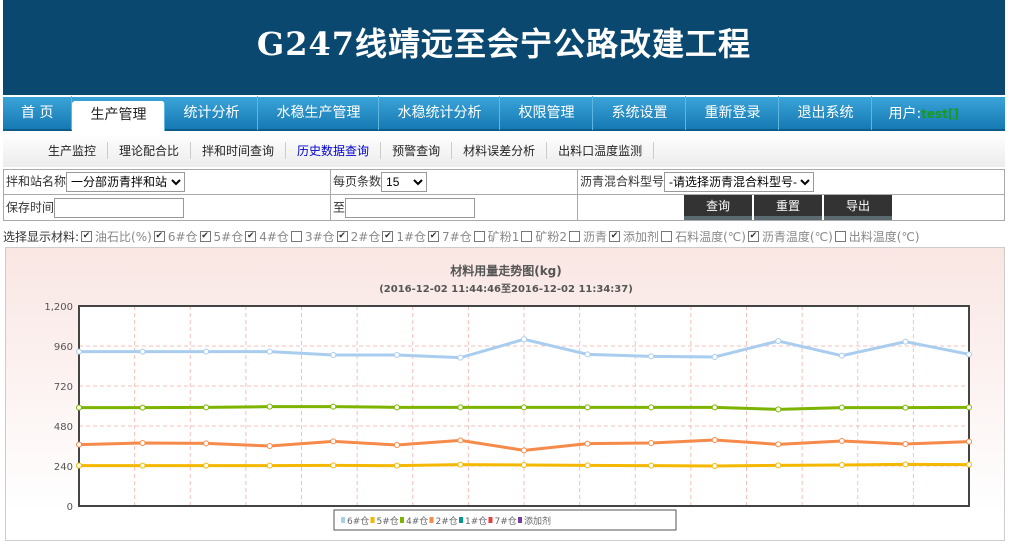  I want to click on material-checkbox-label: 矿粉2, so click(551, 237).